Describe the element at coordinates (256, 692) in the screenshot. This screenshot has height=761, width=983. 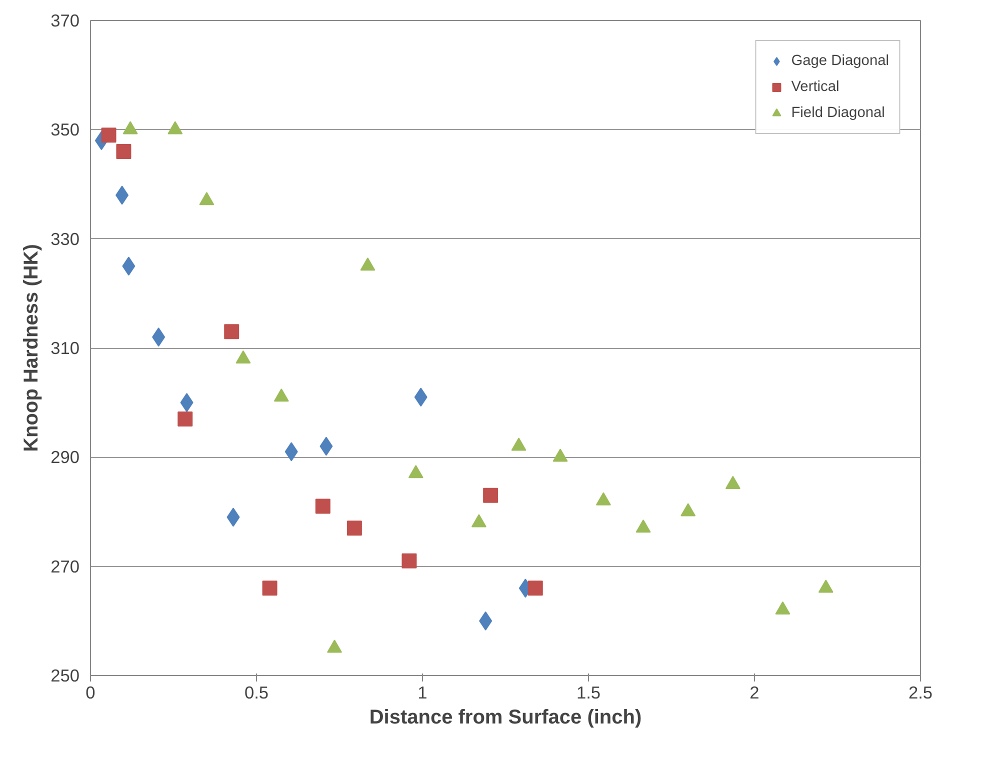
I see `x-tick-label: 0.5` at that location.